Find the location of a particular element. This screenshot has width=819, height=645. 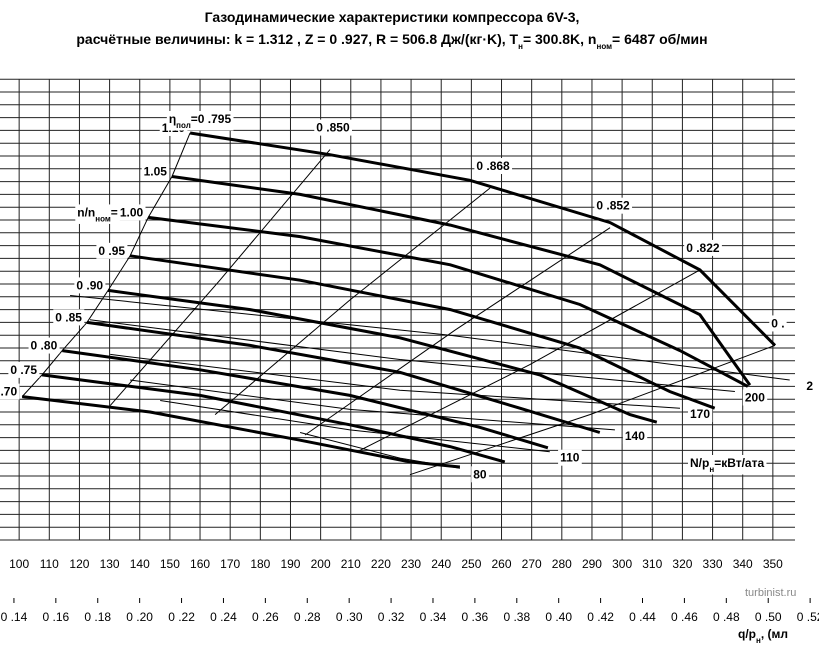

x-tick-label: 330 is located at coordinates (713, 564).